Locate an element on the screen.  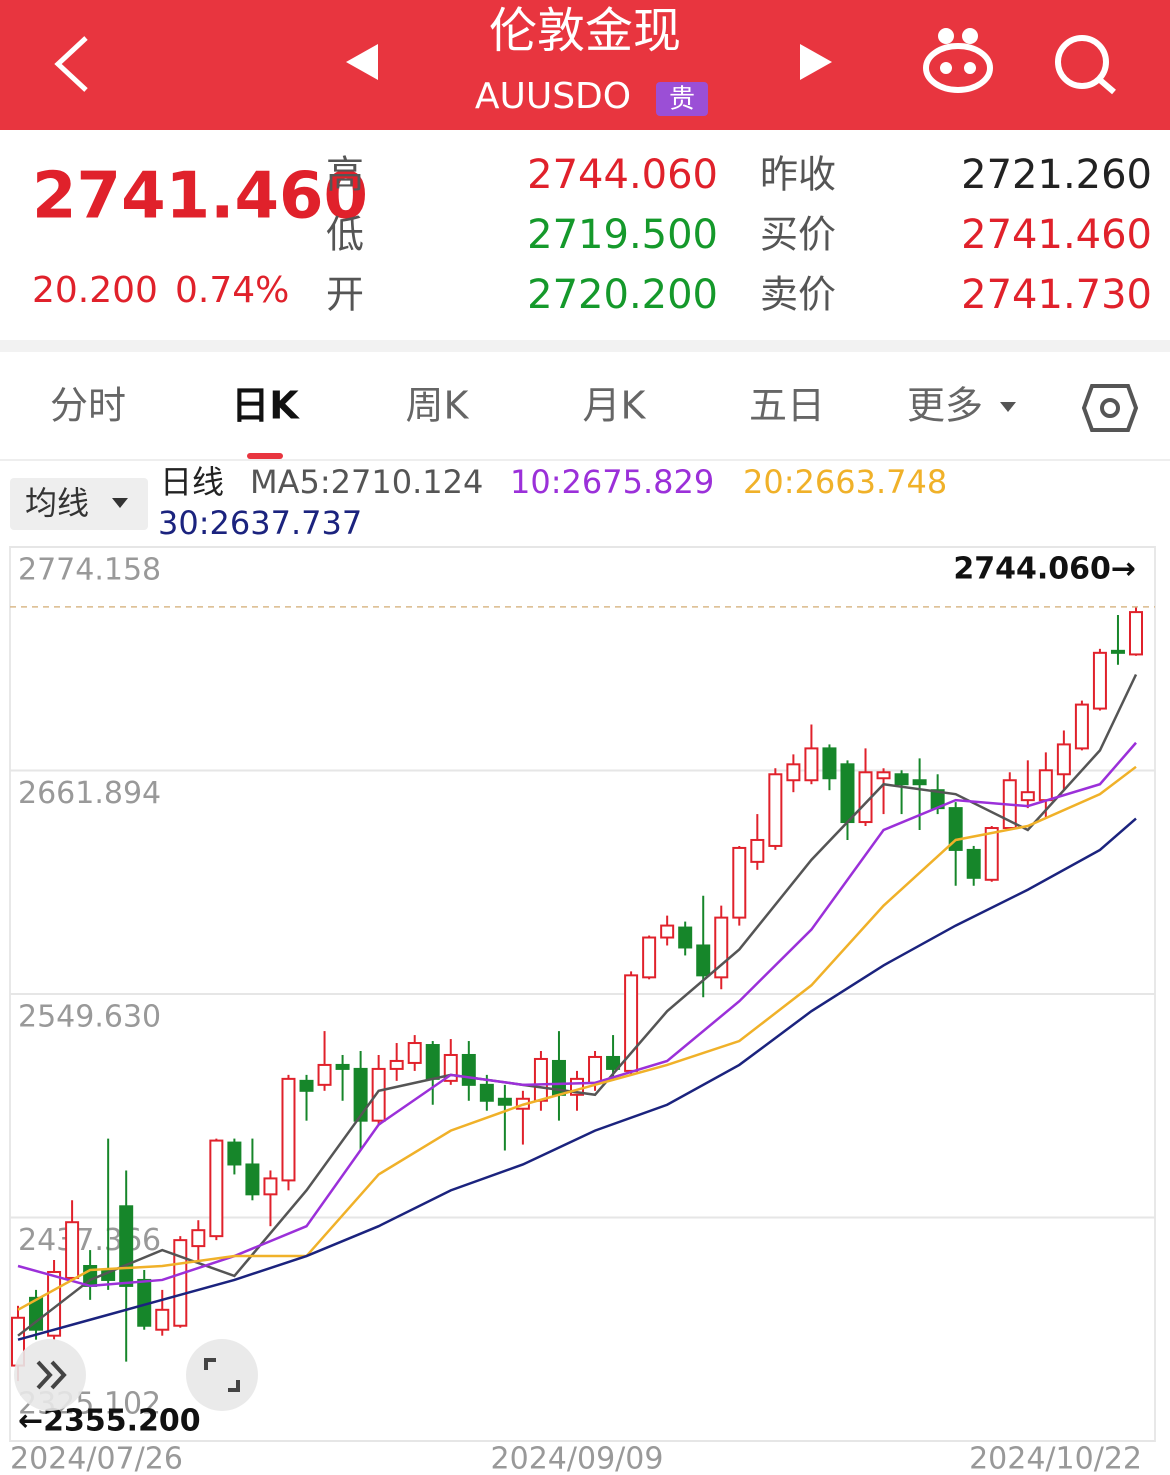
price: 2741.460 is located at coordinates (200, 197).